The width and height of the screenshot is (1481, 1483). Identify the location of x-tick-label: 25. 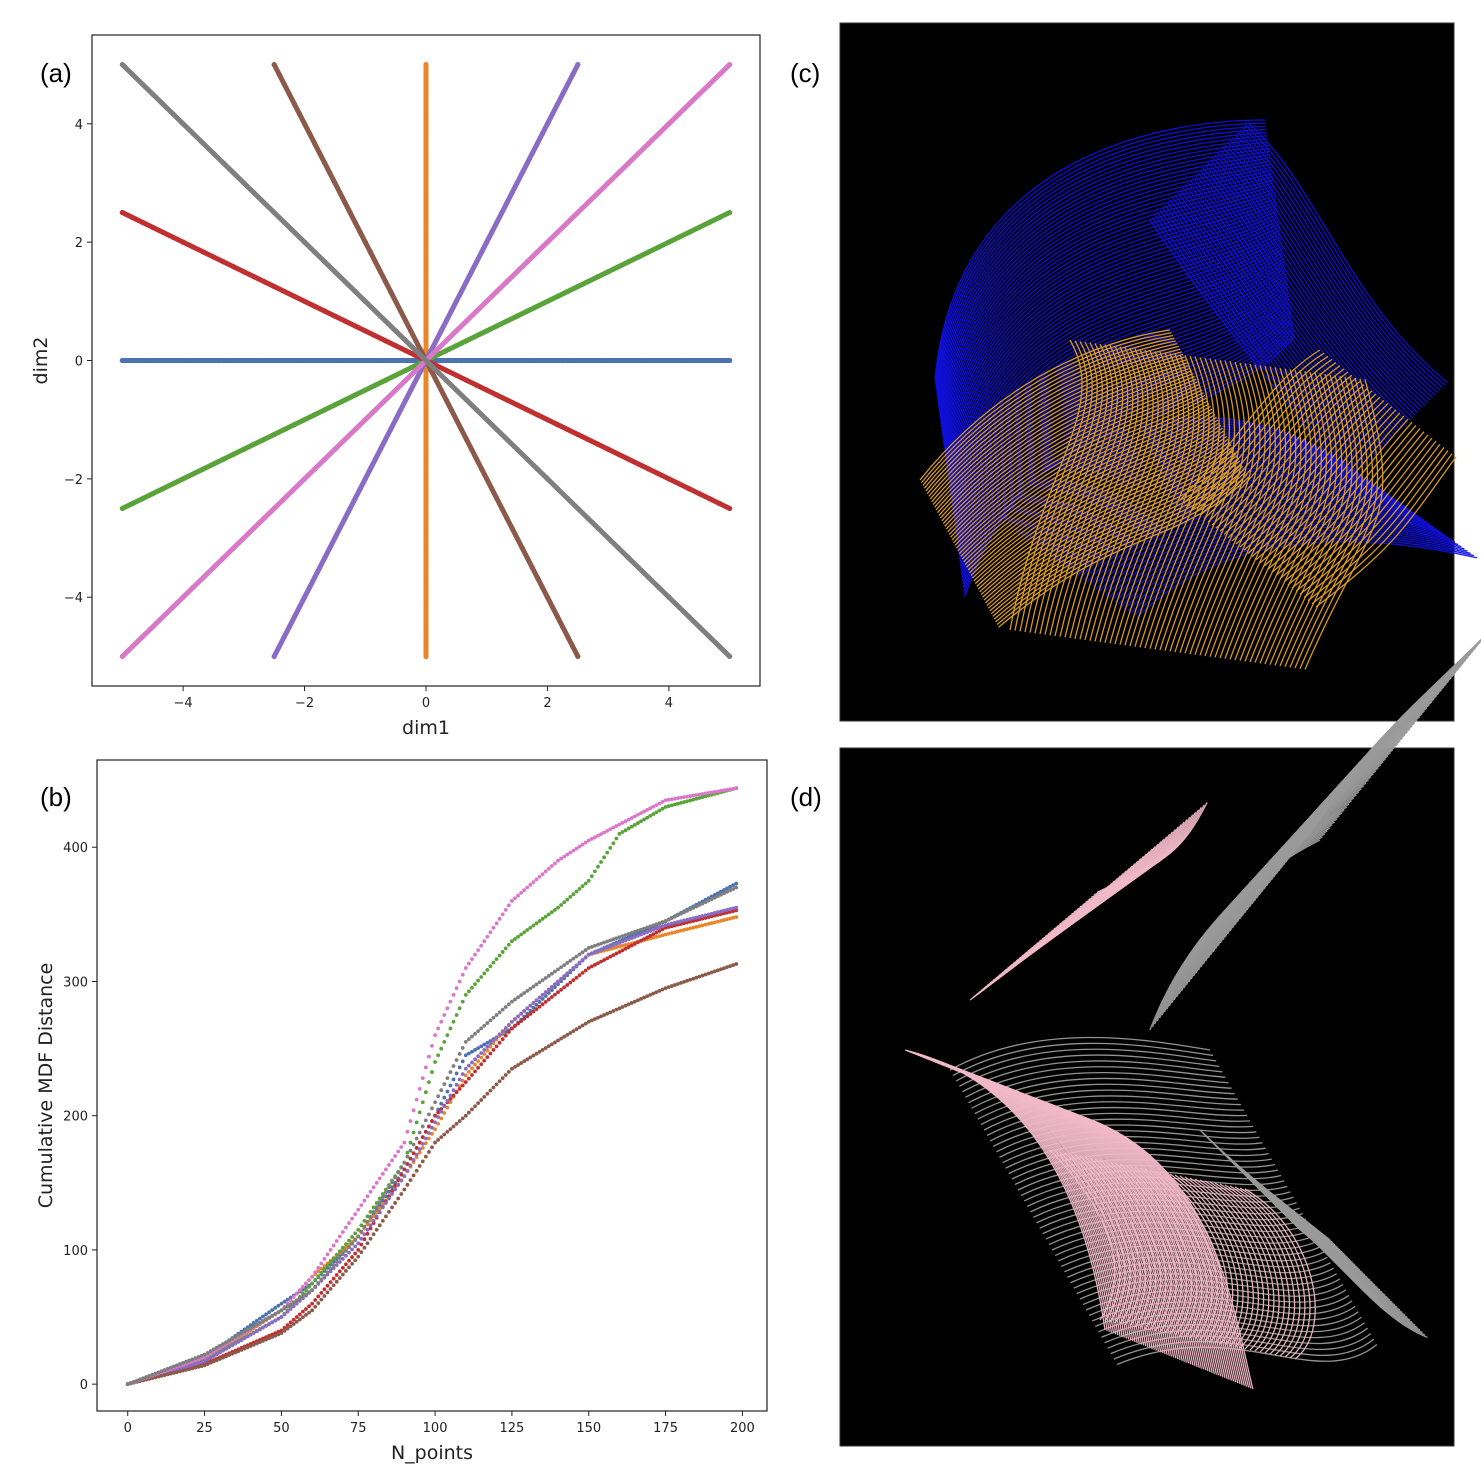
(204, 1428).